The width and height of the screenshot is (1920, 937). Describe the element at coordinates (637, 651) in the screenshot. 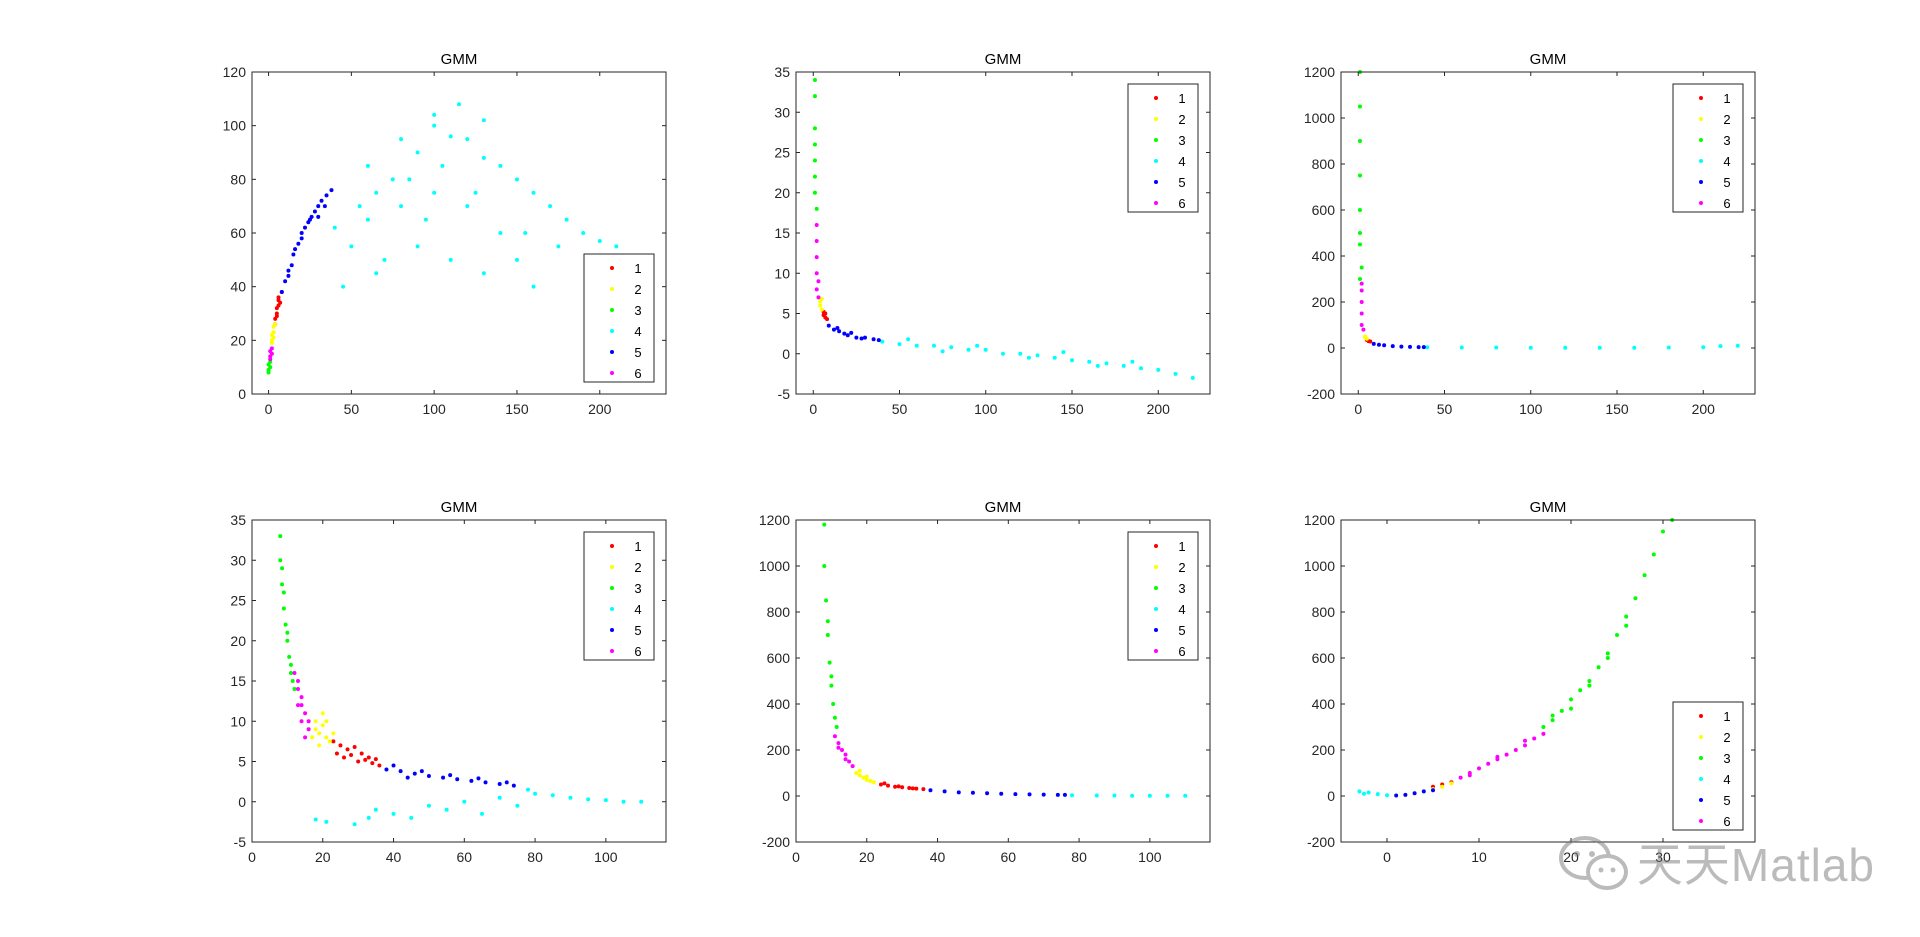

I see `legend-label: 6` at that location.